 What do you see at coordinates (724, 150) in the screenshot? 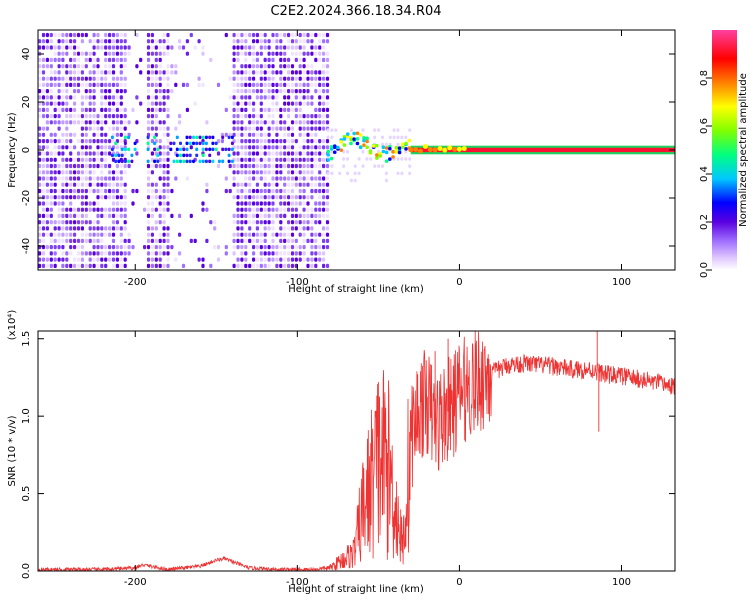
I see `colorbar-gradient` at bounding box center [724, 150].